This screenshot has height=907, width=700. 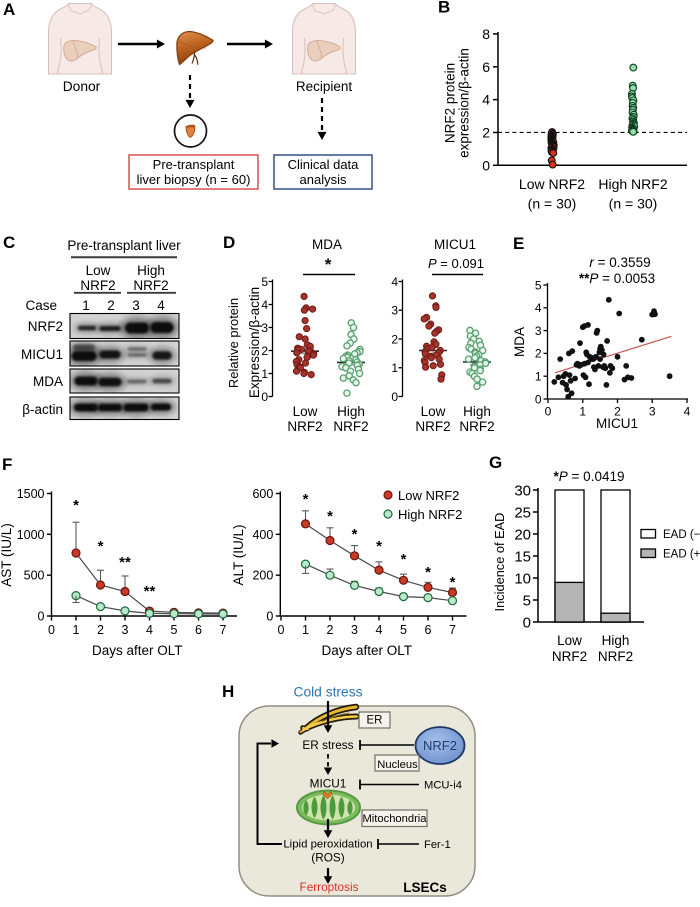 What do you see at coordinates (324, 86) in the screenshot?
I see `svg-text: Recipient` at bounding box center [324, 86].